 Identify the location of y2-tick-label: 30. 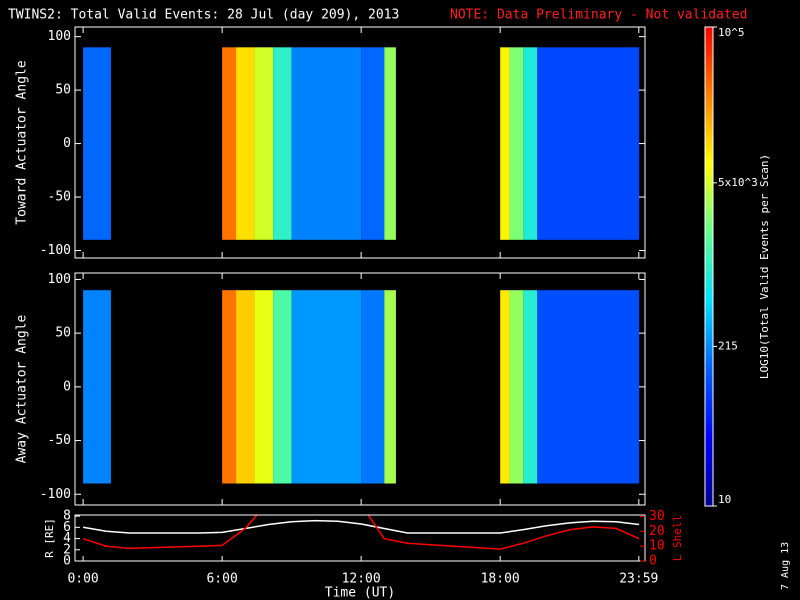
(657, 516).